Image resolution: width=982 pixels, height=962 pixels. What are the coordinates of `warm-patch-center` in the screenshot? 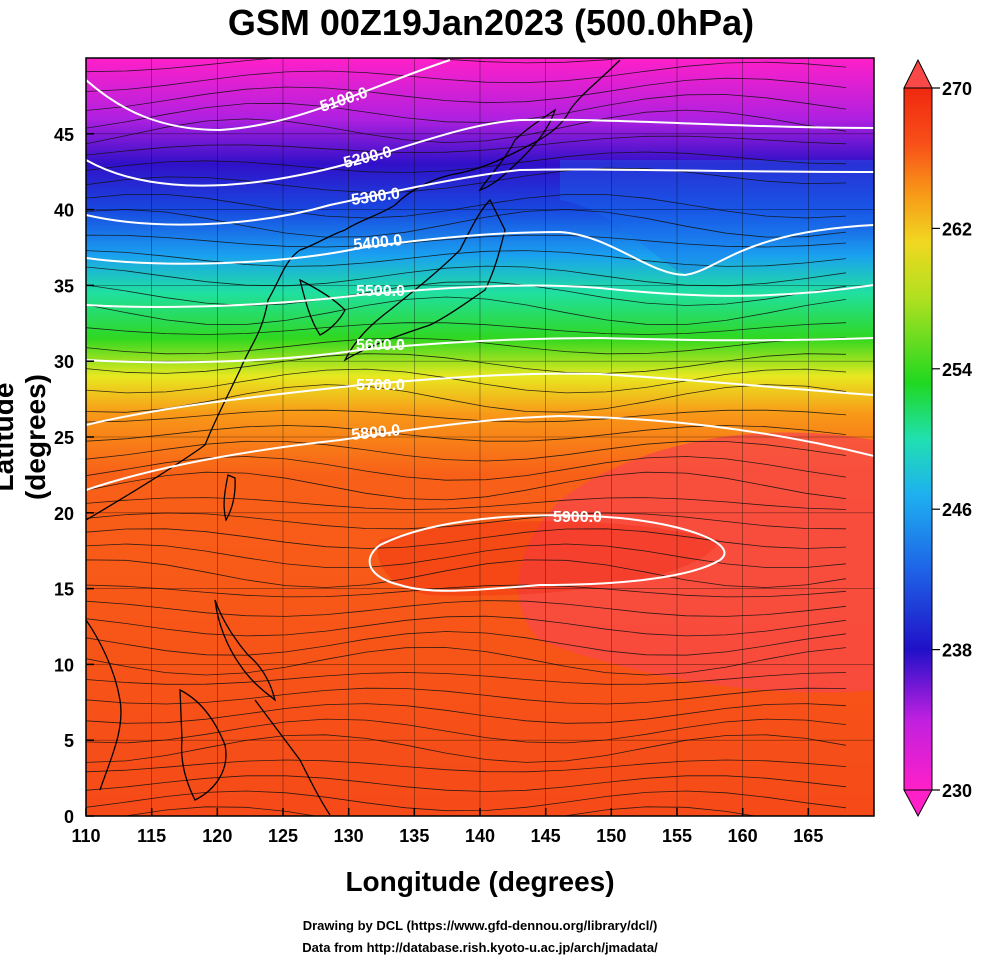 It's located at (548, 558).